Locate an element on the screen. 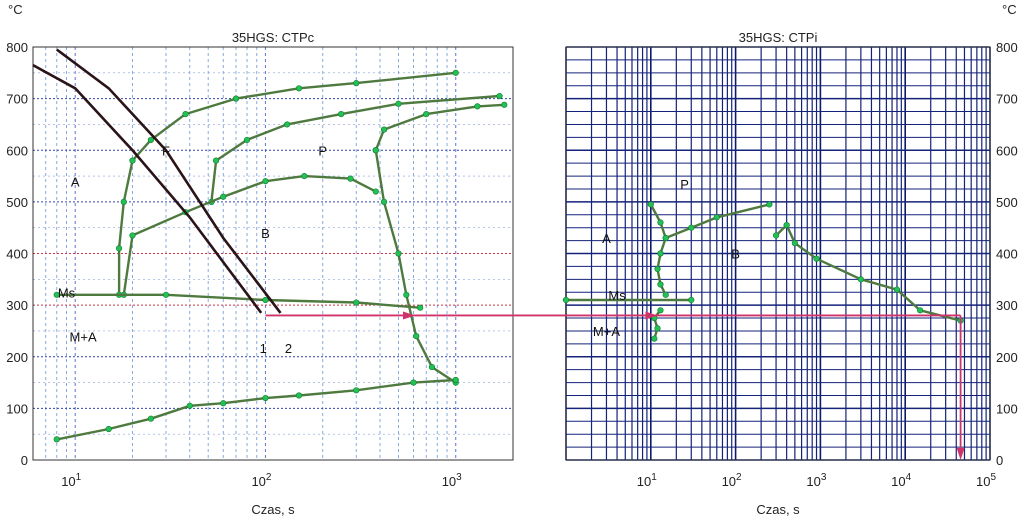  cooling-curve-label: 2 is located at coordinates (288, 348).